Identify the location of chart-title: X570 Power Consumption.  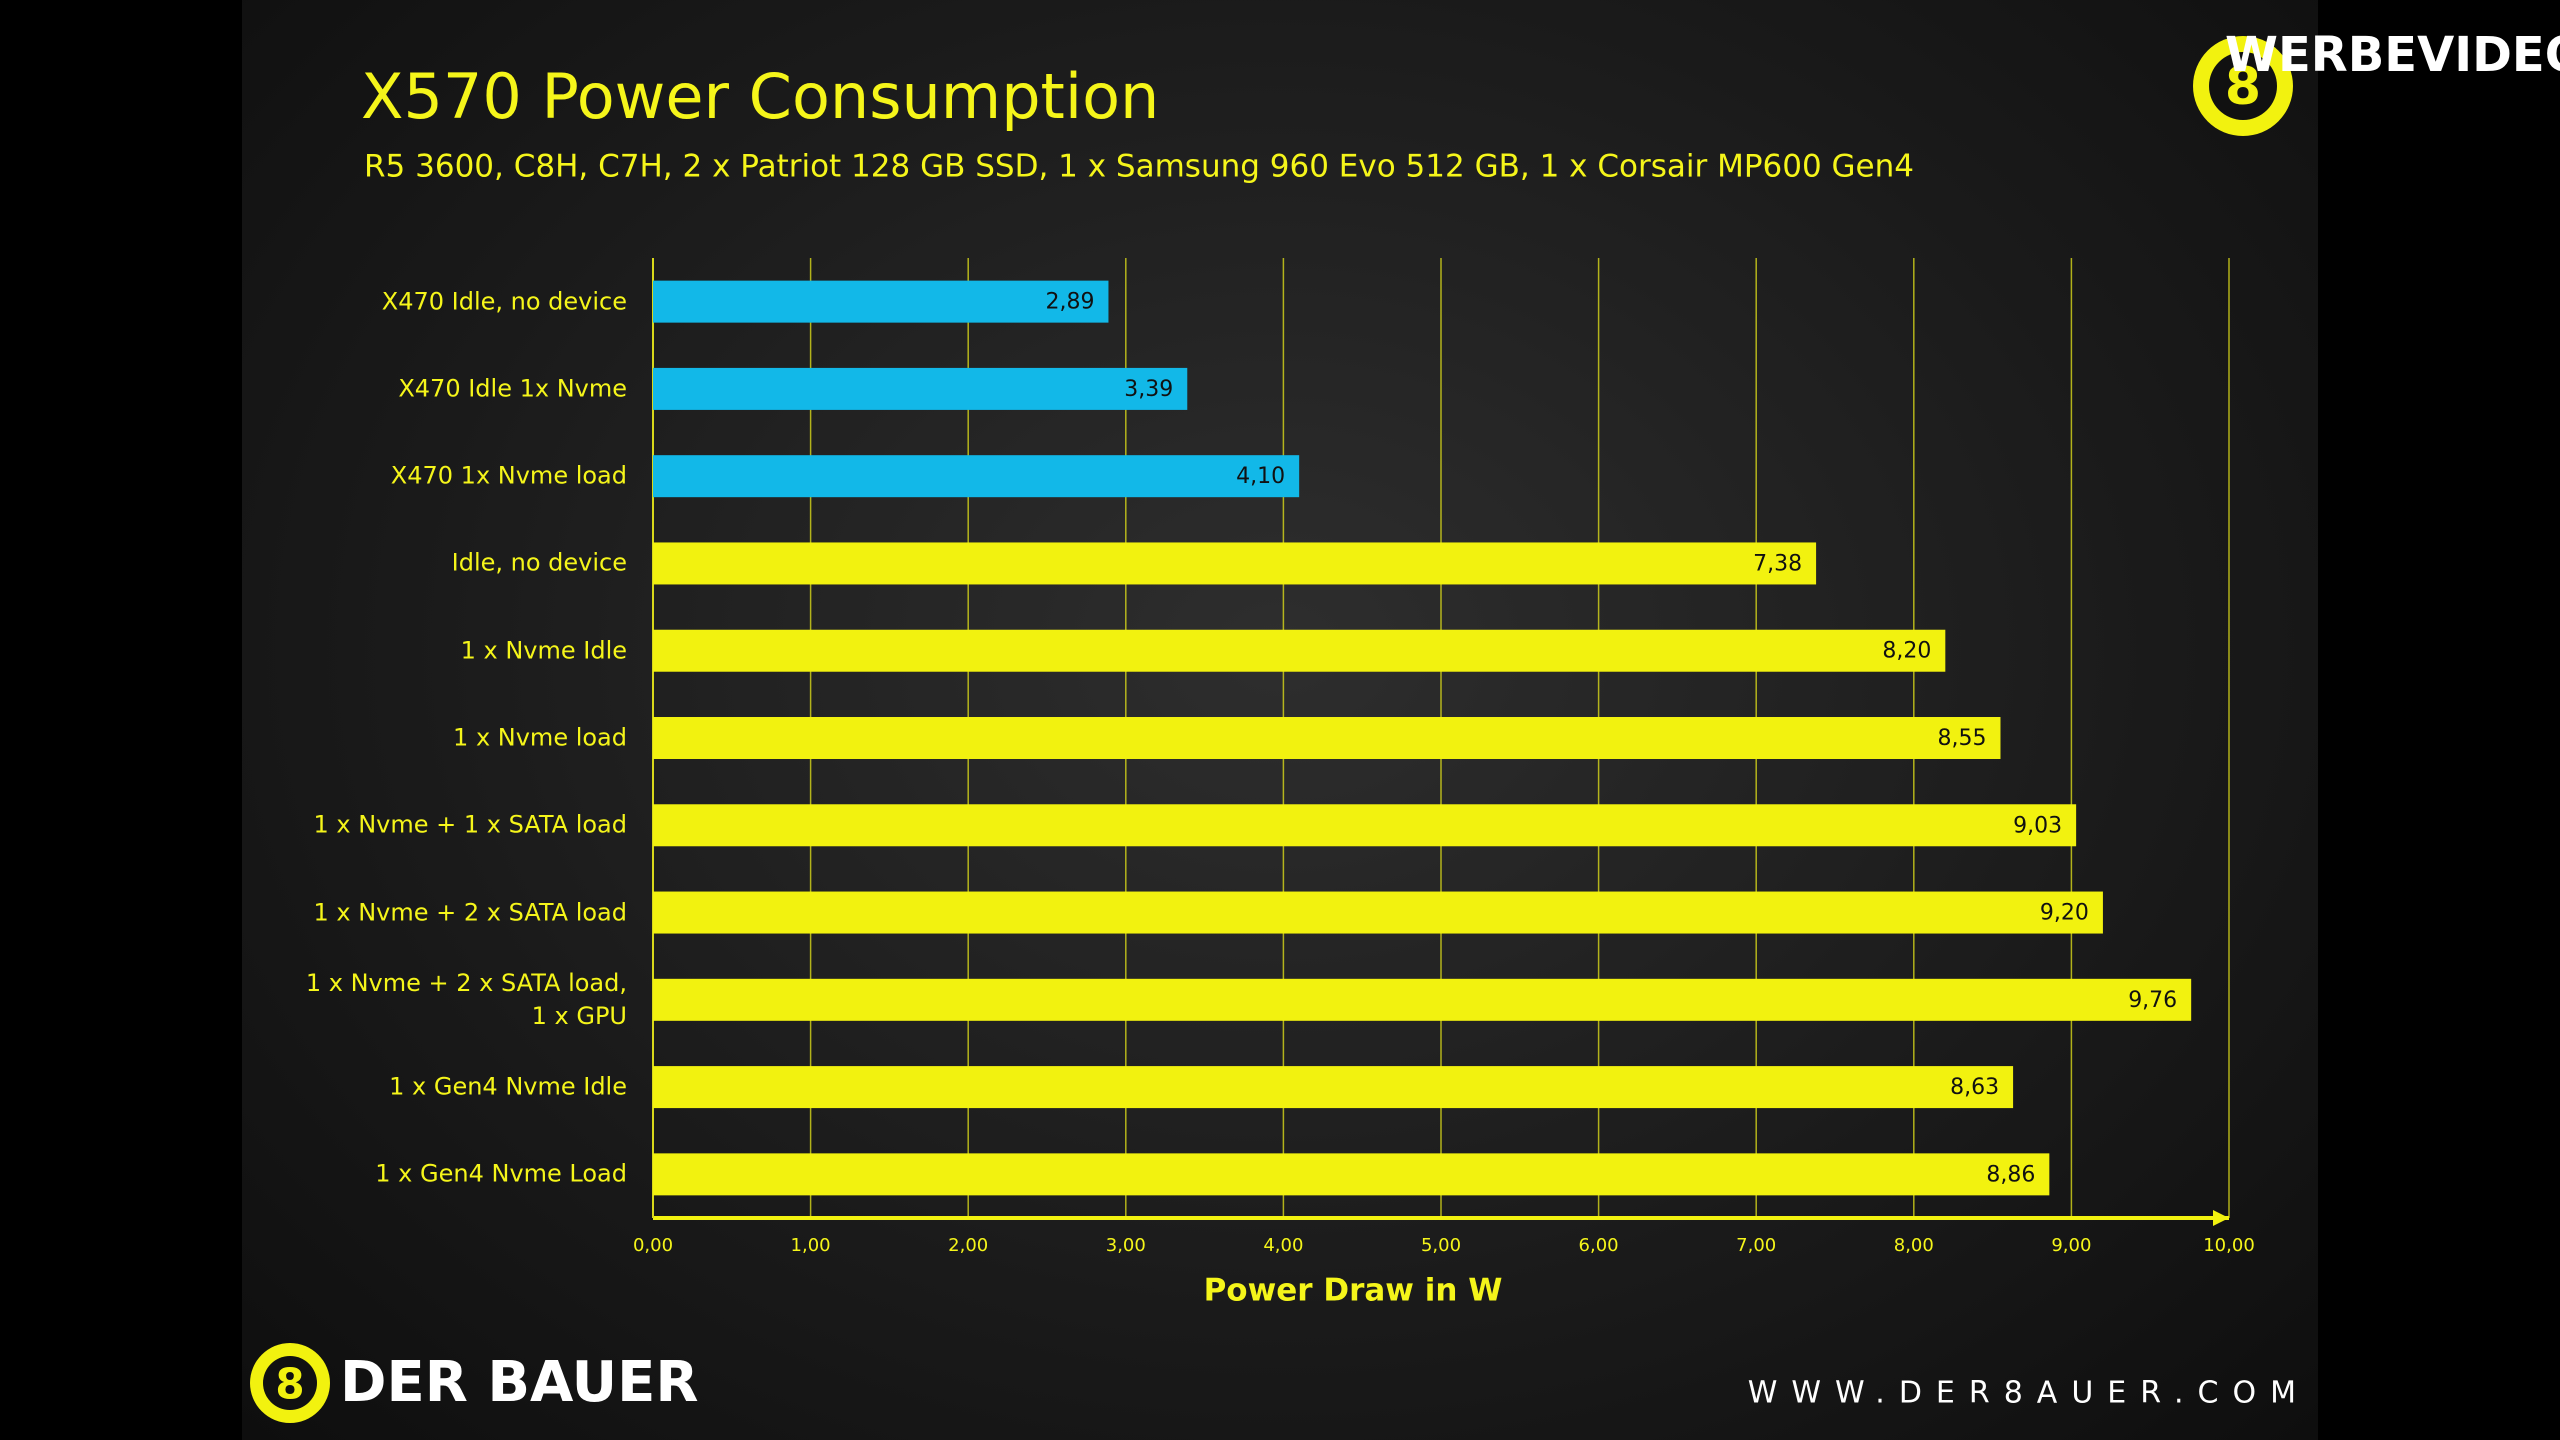
(760, 96).